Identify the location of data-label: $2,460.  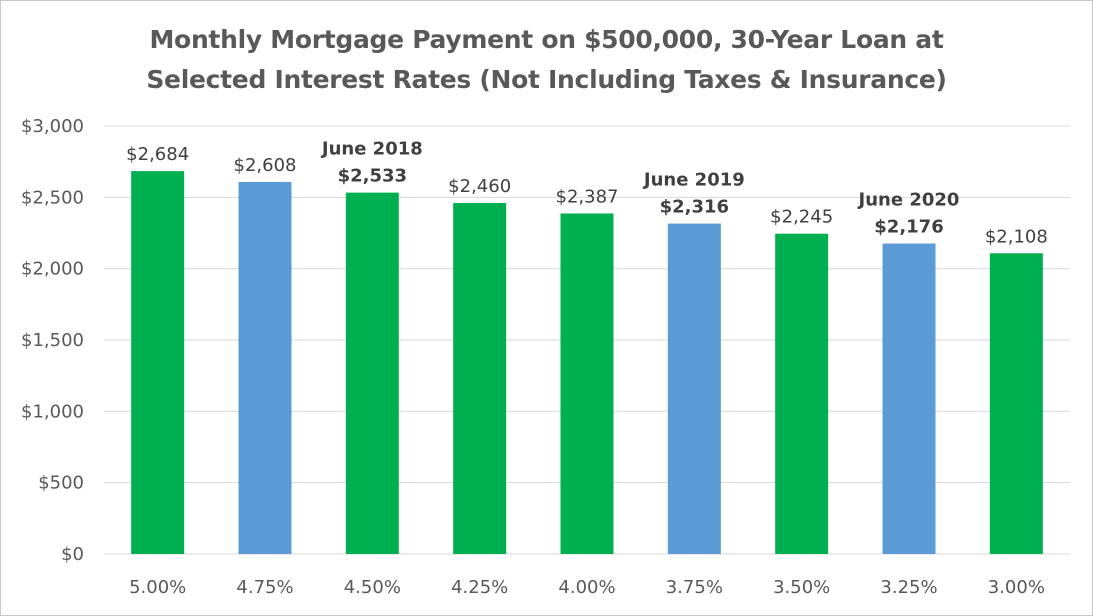
(479, 186).